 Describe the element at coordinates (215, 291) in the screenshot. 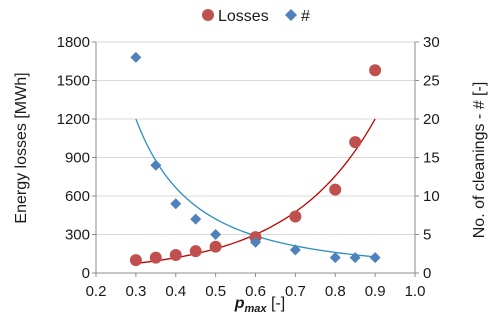

I see `x-tick-label: 0.5` at that location.